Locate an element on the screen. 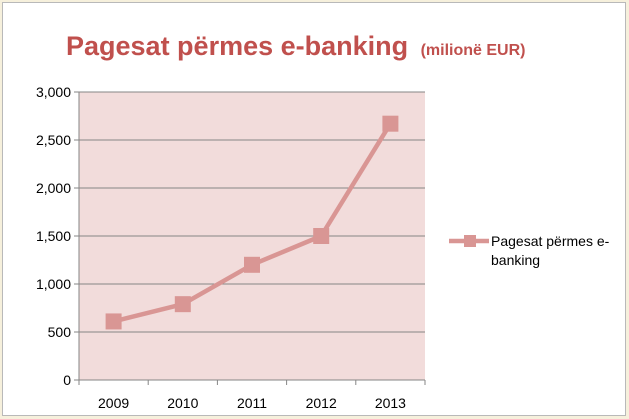  chart-title: Pagesat përmes e-banking (milionë EUR) is located at coordinates (295, 46).